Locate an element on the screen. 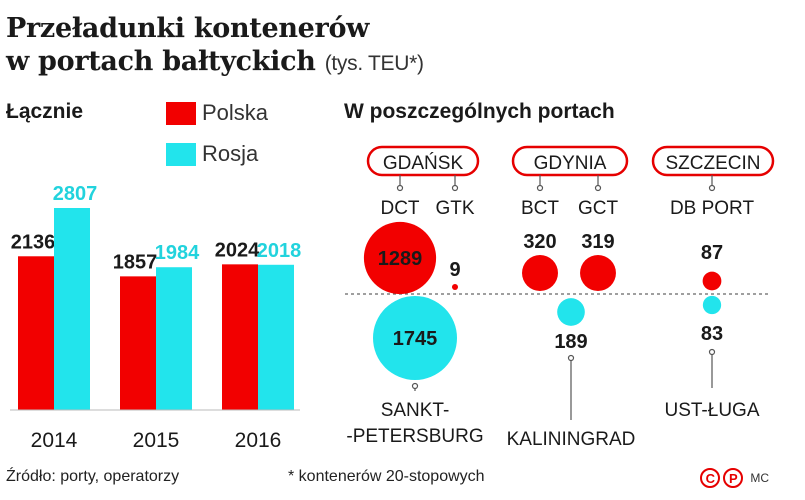 This screenshot has width=805, height=500. x-tick-2015: 2015 is located at coordinates (156, 440).